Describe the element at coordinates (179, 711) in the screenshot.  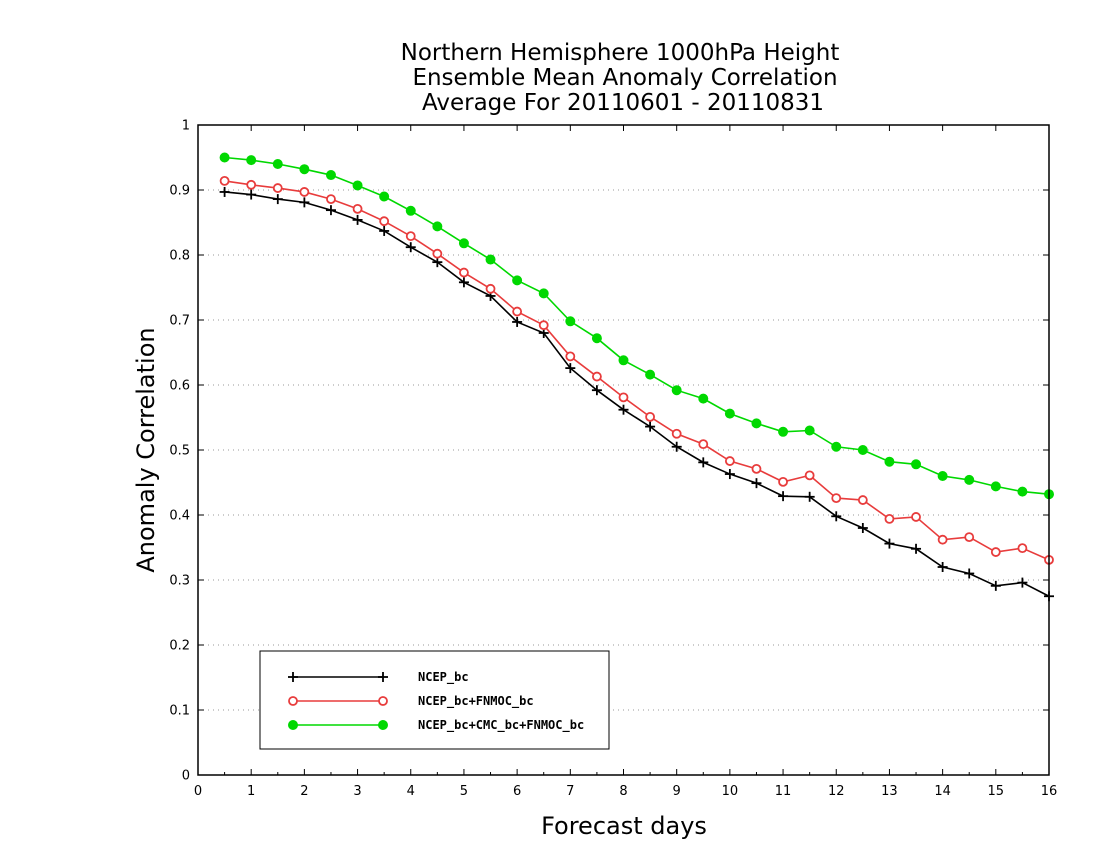
I see `y-tick-label-1: 0.1` at that location.